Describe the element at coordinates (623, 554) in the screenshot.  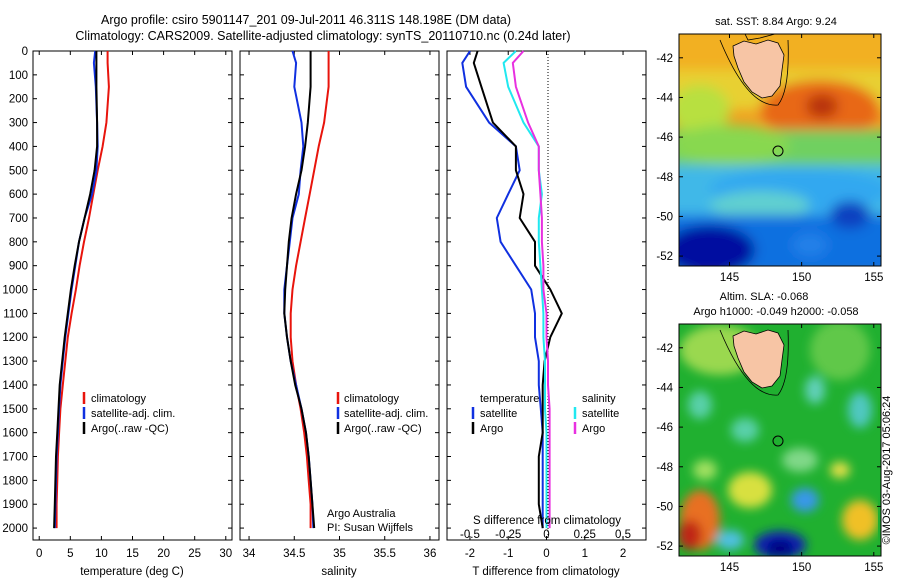
I see `x-tick-label: 2` at that location.